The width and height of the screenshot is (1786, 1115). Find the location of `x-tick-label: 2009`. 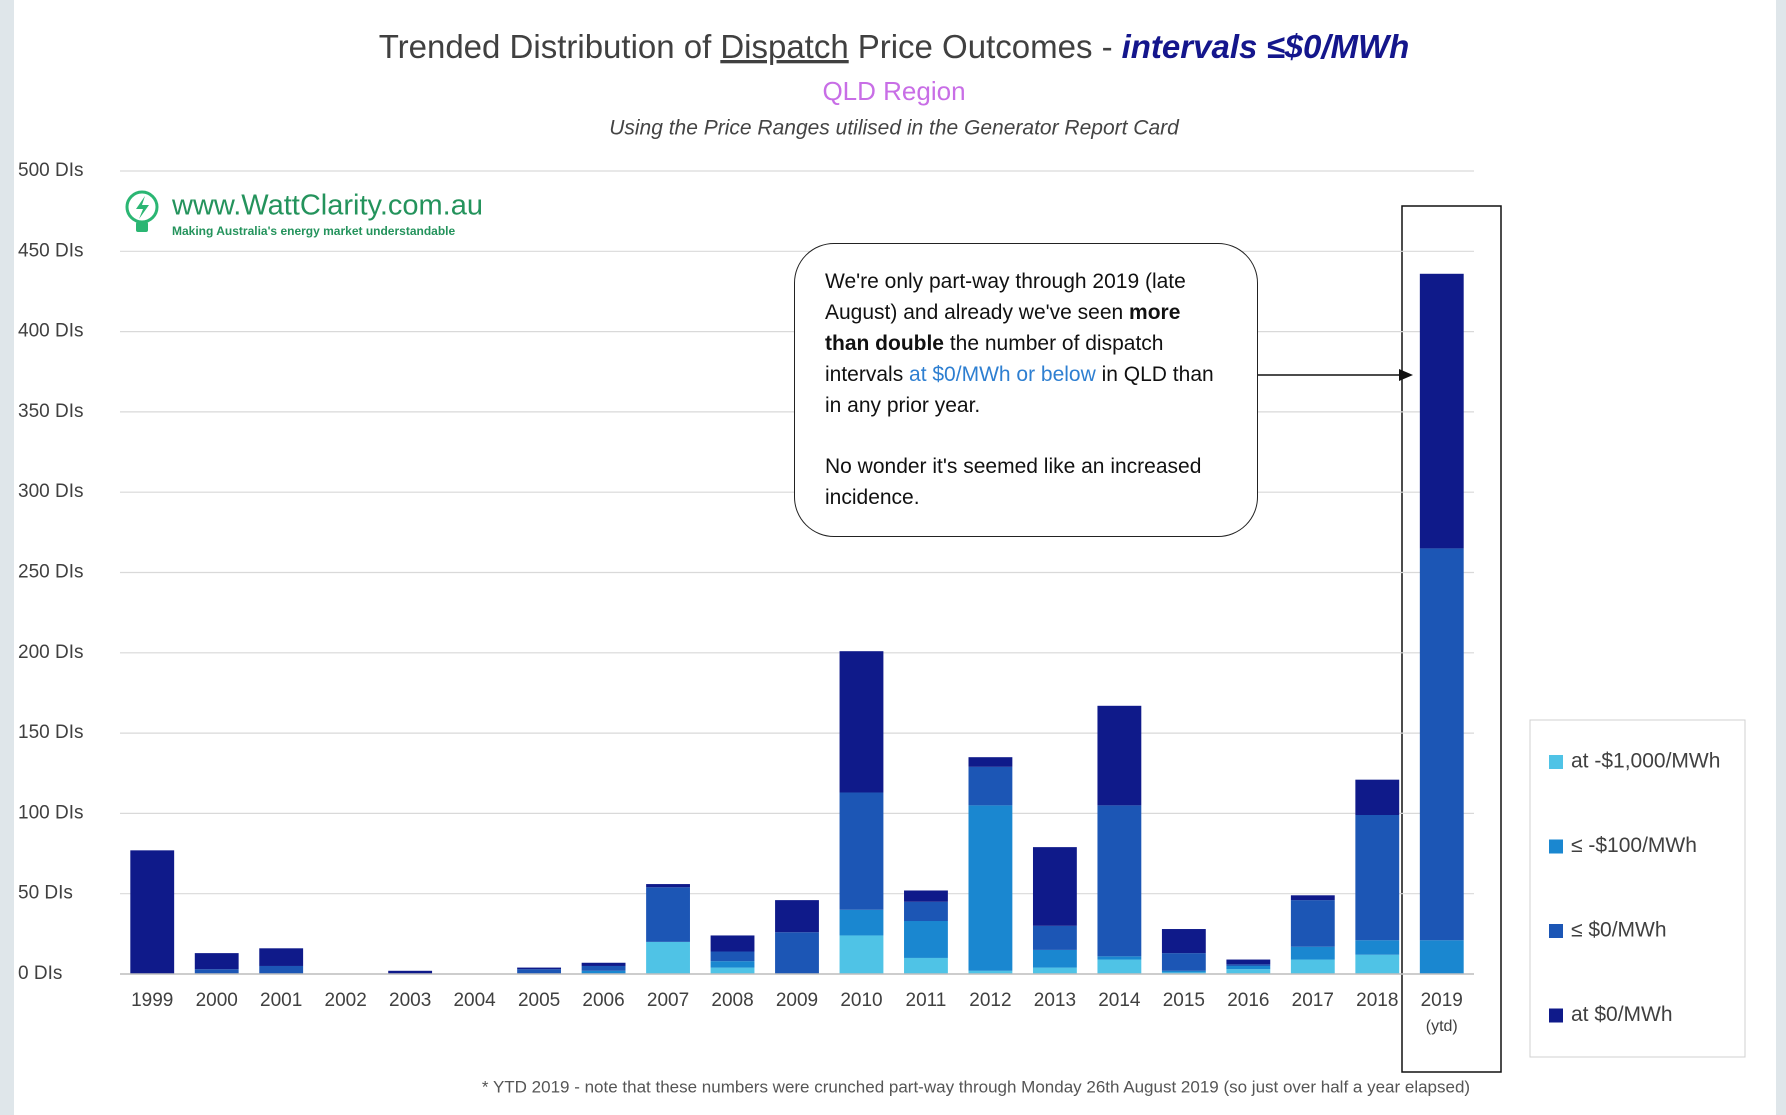

x-tick-label: 2009 is located at coordinates (797, 1000).